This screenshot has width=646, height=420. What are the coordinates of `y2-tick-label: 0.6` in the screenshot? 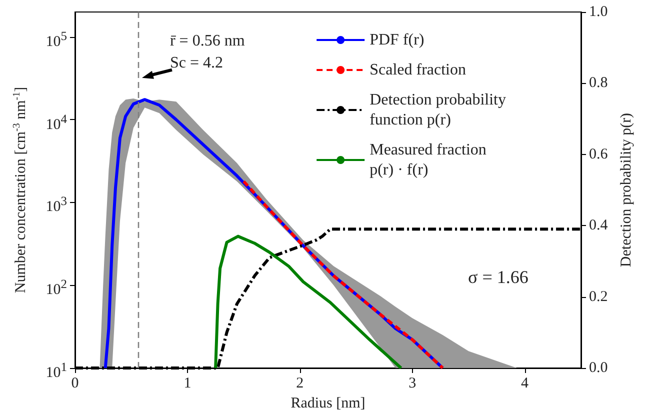 It's located at (598, 154).